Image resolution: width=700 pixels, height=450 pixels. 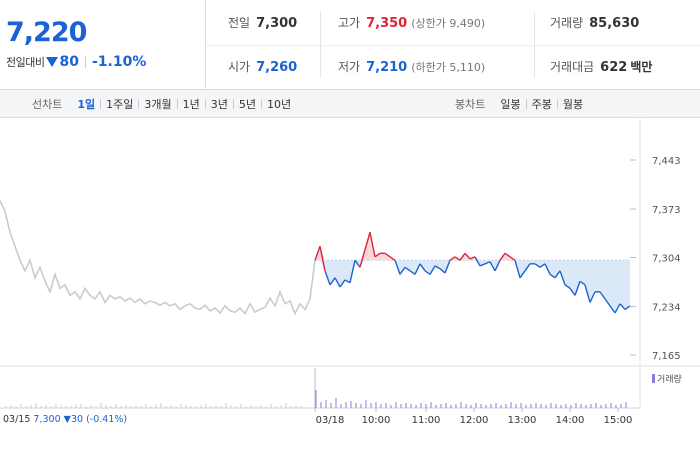 I want to click on stats-row-divider, so click(x=453, y=45).